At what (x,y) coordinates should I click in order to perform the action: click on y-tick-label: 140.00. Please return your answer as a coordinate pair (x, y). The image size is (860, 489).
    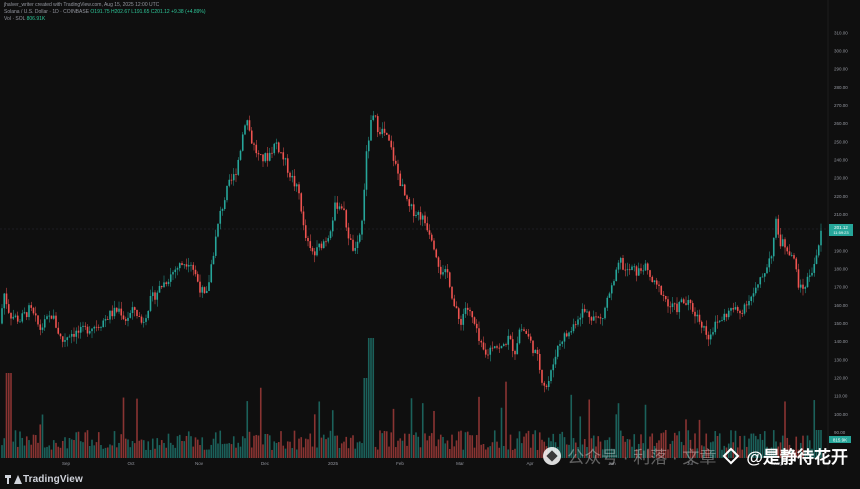
    Looking at the image, I should click on (841, 341).